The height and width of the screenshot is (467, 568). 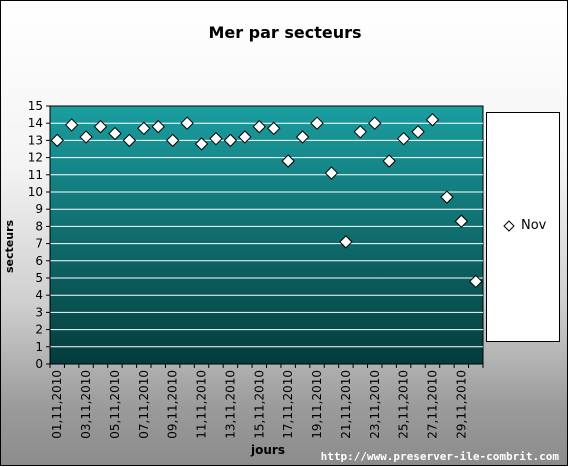 What do you see at coordinates (35, 123) in the screenshot?
I see `y-tick-label: 14` at bounding box center [35, 123].